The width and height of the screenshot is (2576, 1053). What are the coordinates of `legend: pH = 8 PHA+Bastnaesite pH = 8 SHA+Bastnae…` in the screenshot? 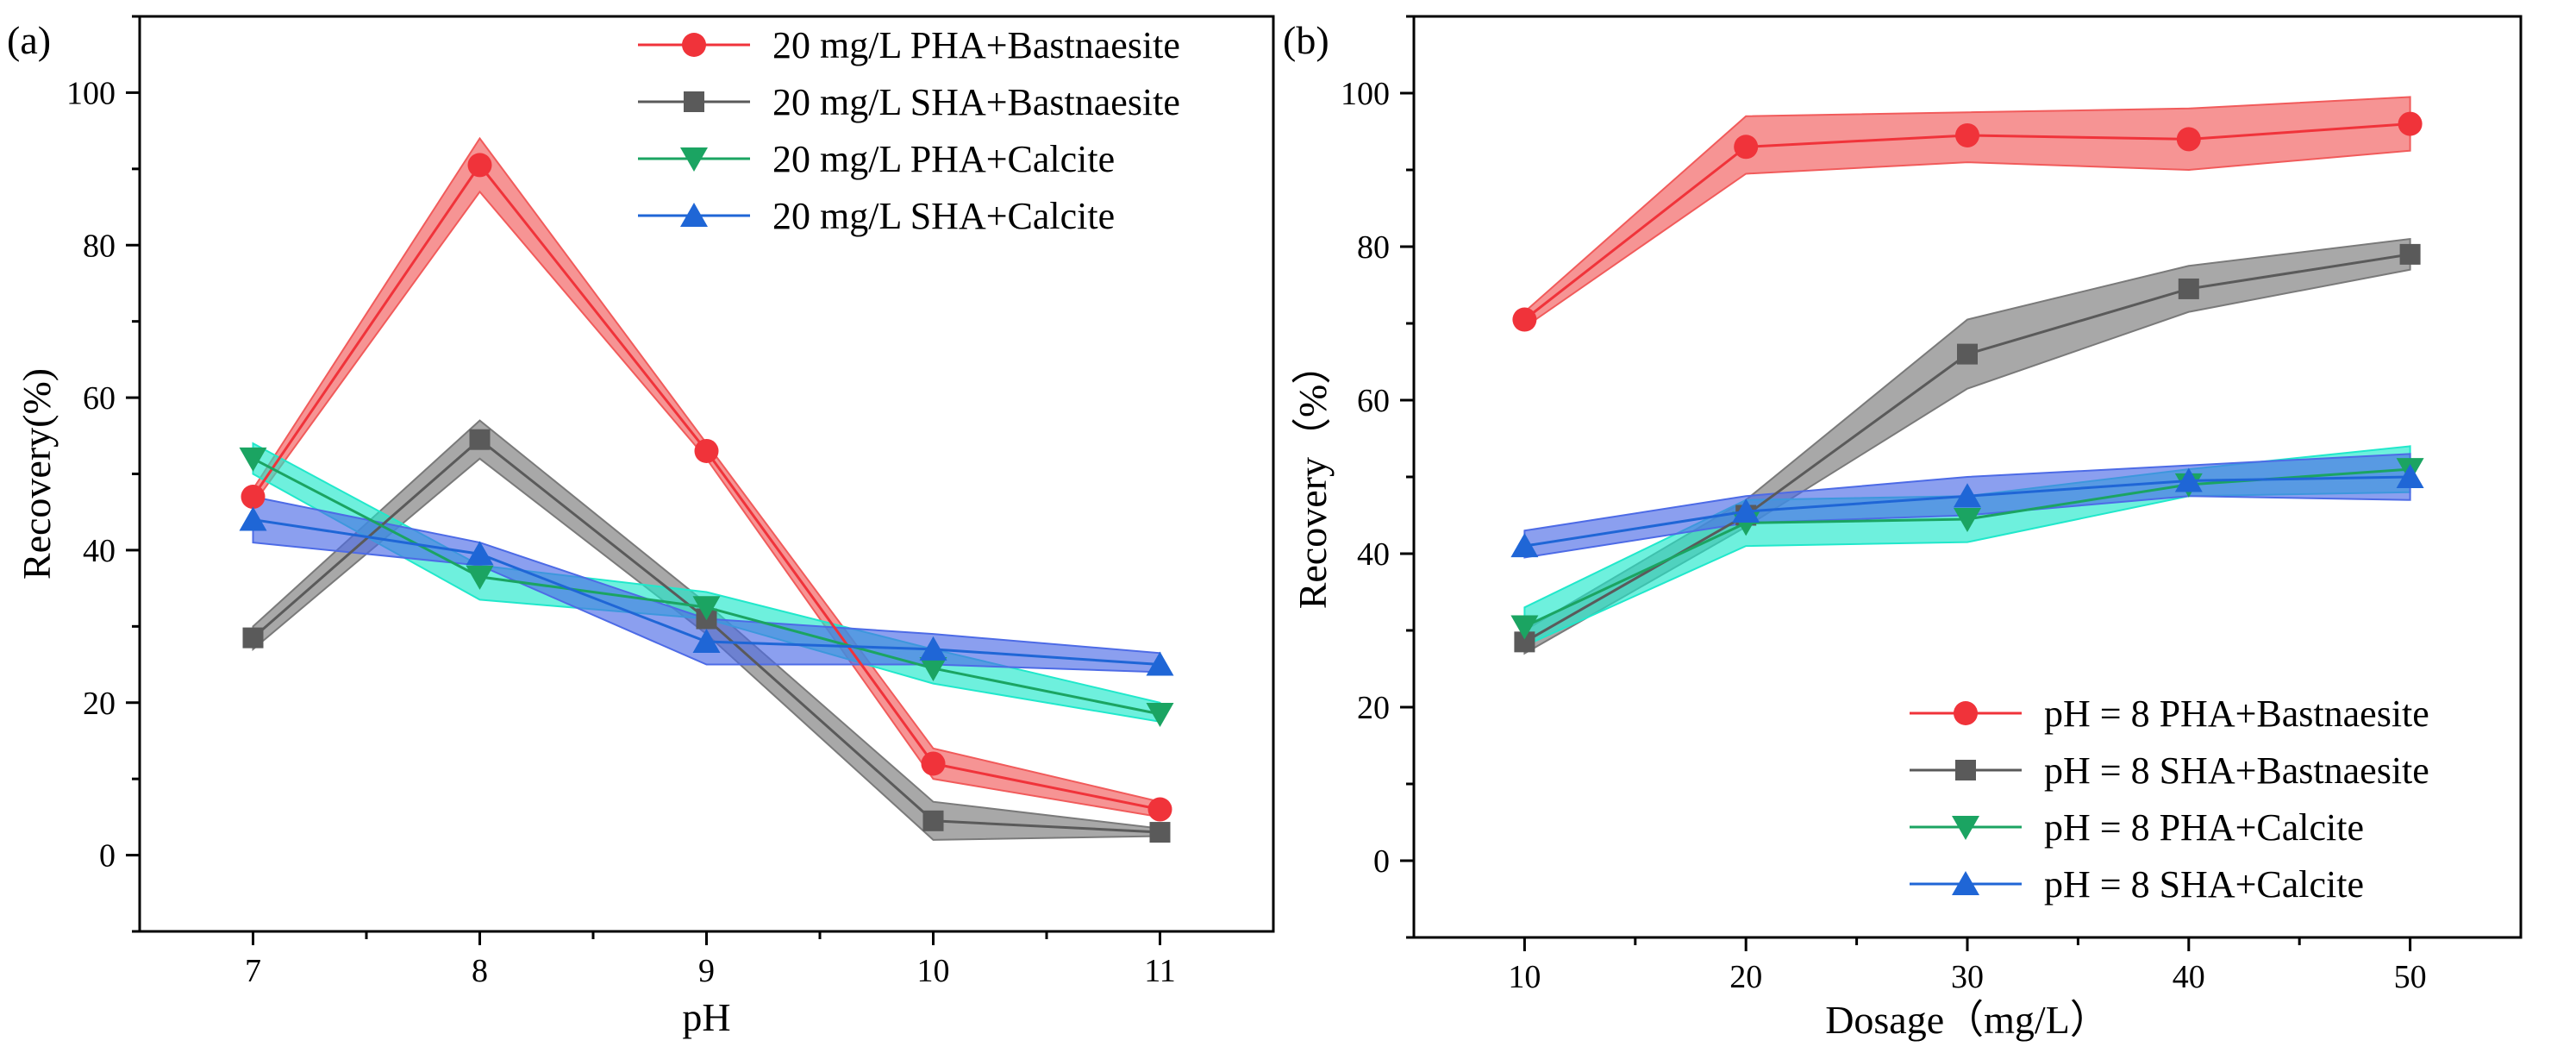 It's located at (2169, 799).